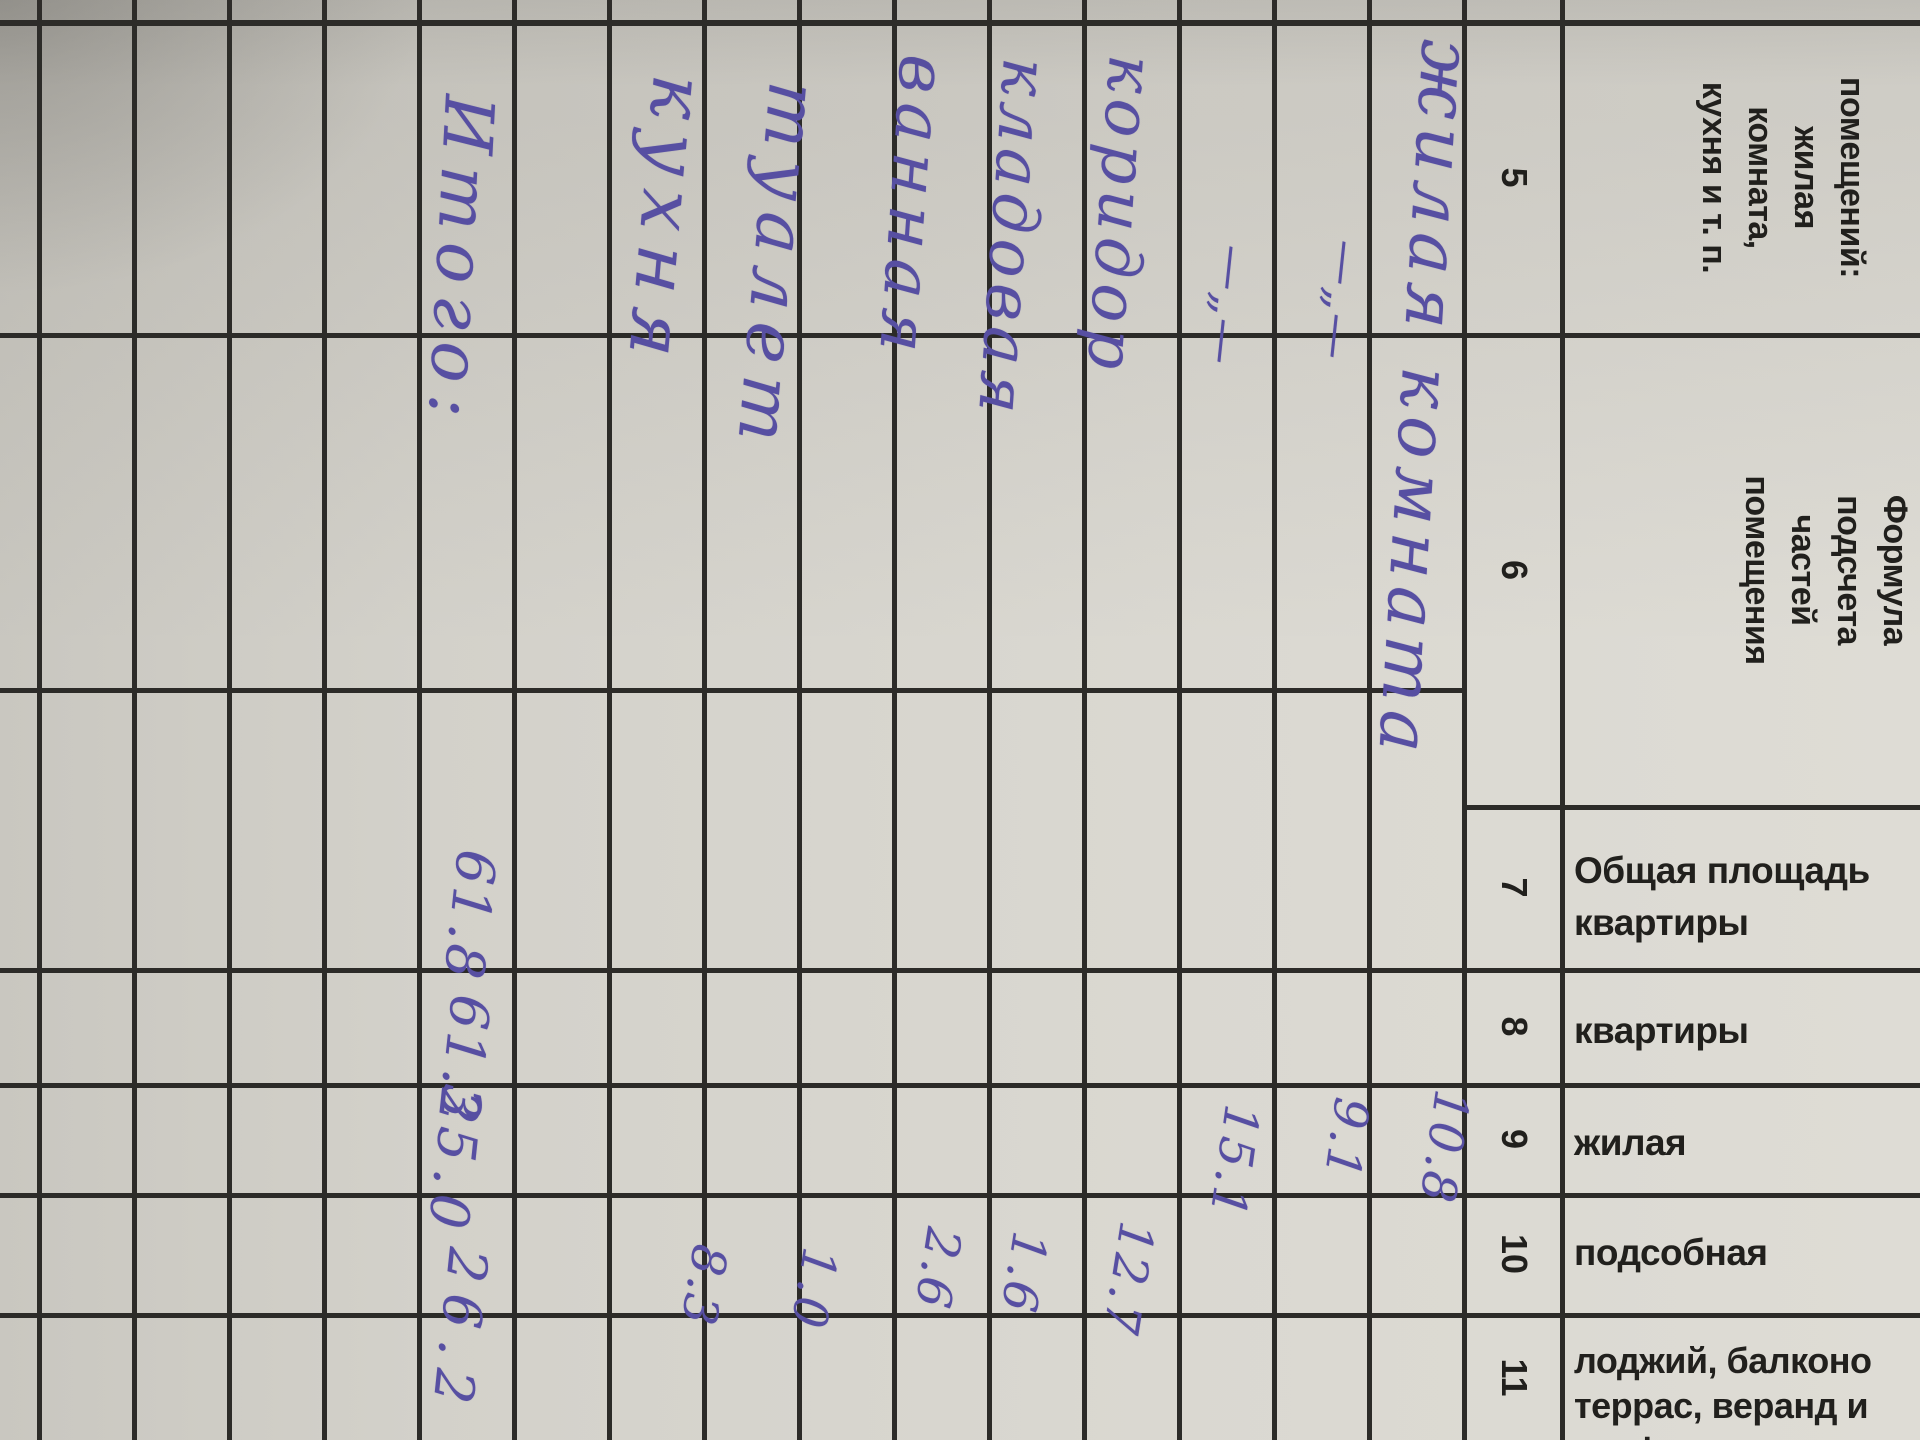 Image resolution: width=1920 pixels, height=1440 pixels. I want to click on caption-line: помещения, so click(1757, 570).